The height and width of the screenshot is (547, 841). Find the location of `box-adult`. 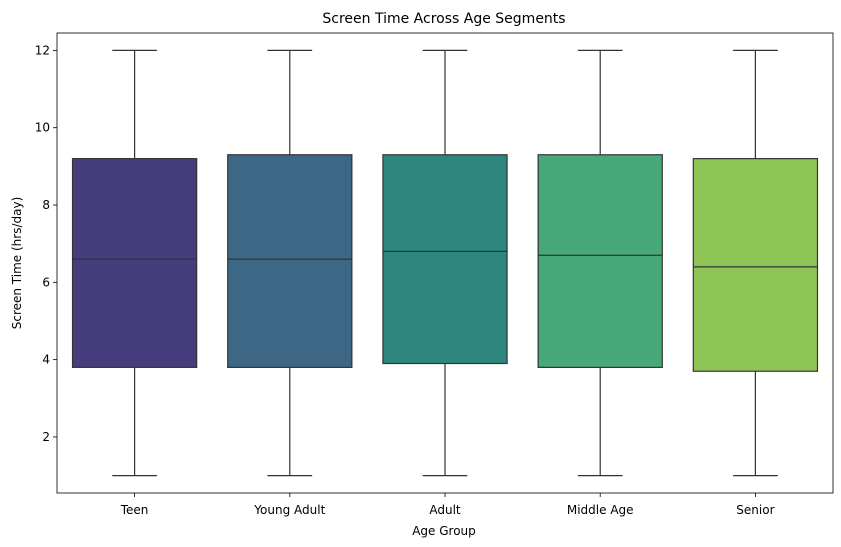

box-adult is located at coordinates (445, 263).